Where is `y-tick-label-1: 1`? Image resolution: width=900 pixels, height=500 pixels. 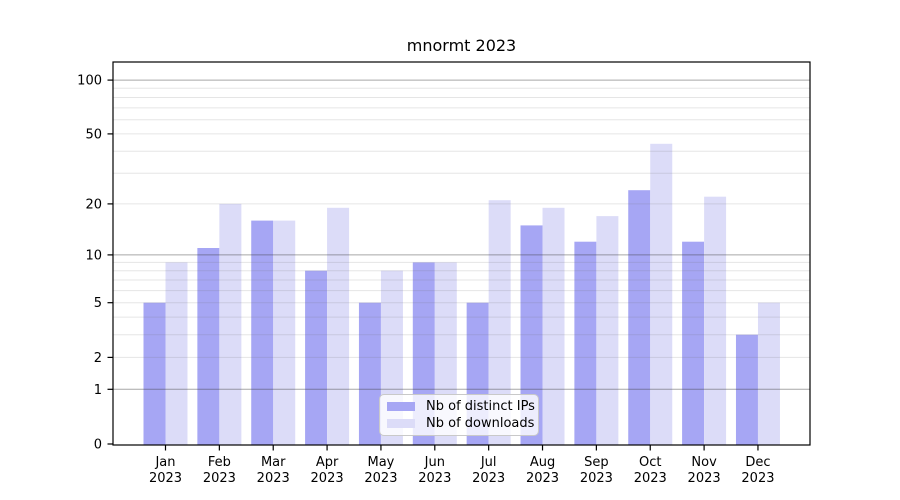 y-tick-label-1: 1 is located at coordinates (98, 390).